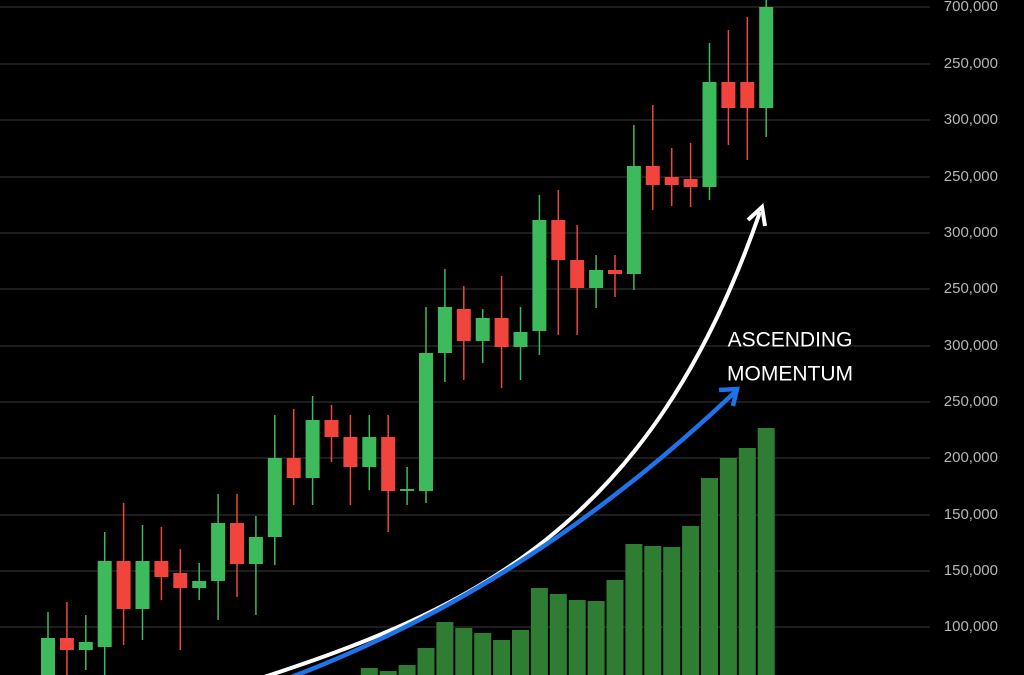 The image size is (1024, 675). What do you see at coordinates (567, 551) in the screenshot?
I see `volume-bars` at bounding box center [567, 551].